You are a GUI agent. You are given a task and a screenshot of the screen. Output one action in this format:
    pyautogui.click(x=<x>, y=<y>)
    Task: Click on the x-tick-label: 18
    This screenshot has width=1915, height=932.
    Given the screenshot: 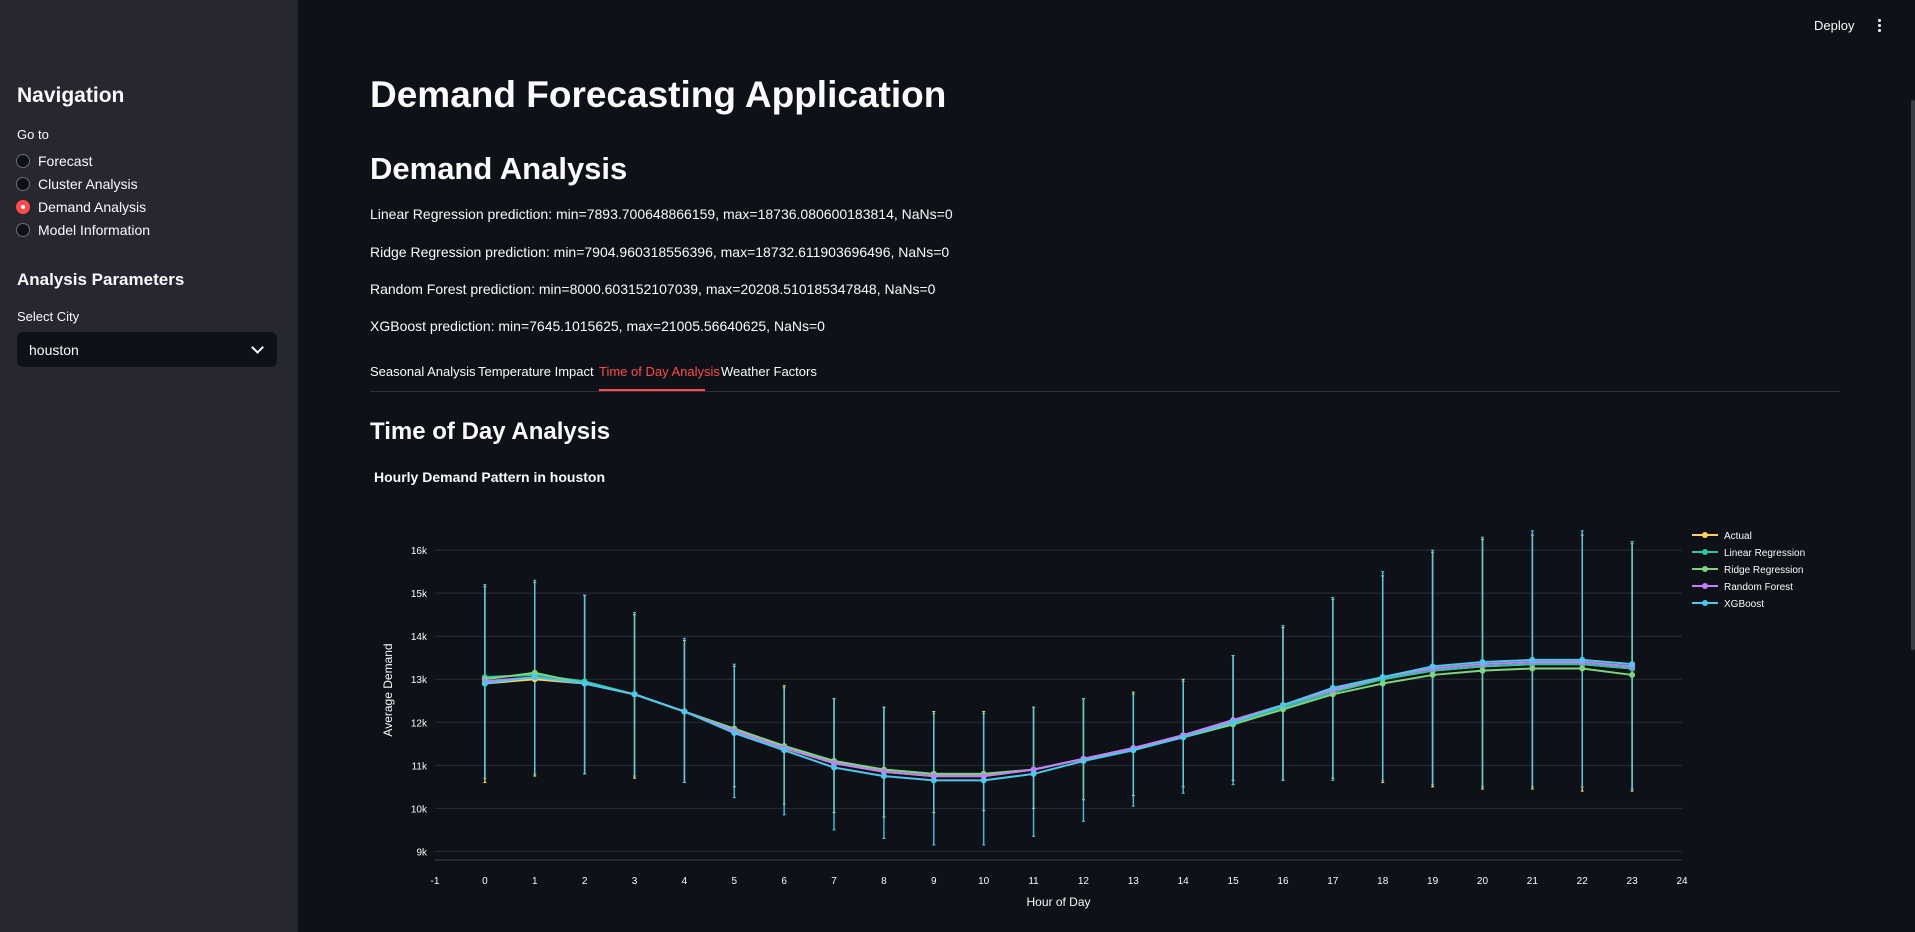 What is the action you would take?
    pyautogui.click(x=1383, y=881)
    